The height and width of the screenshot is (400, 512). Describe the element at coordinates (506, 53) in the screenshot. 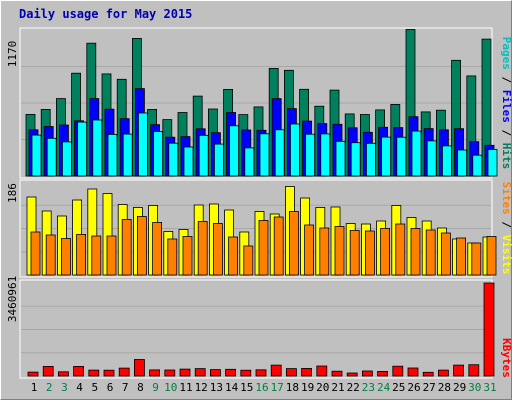

I see `legend-pages: Pages` at that location.